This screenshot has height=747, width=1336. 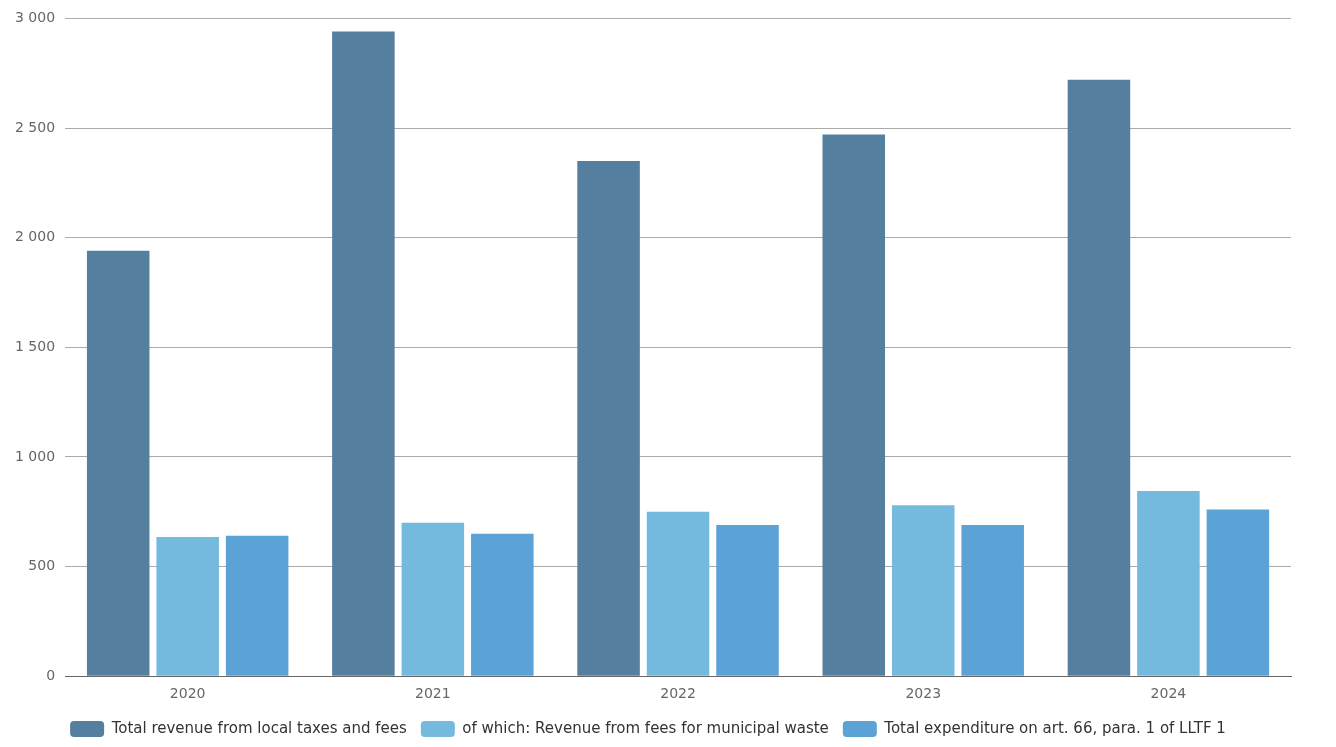 I want to click on y-tick-label: 1 000, so click(x=35, y=455).